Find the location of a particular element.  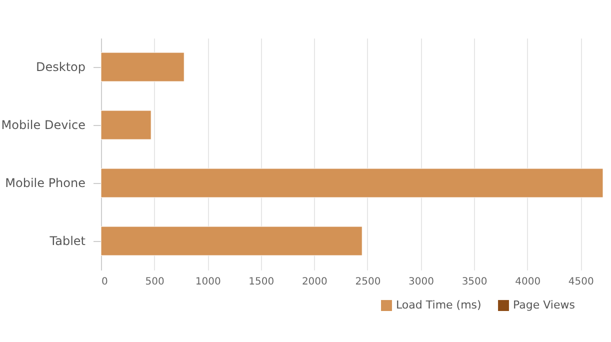

x-tick-label: 3500 is located at coordinates (475, 282).